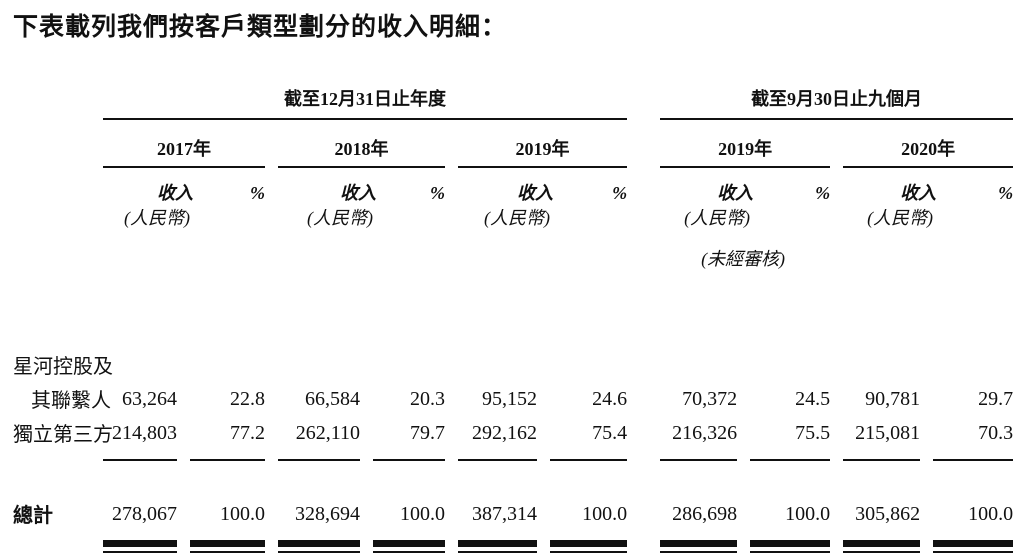 This screenshot has width=1023, height=559. I want to click on year-header-row: 2017年 2018年 2019年 2019年 2020年, so click(507, 144).